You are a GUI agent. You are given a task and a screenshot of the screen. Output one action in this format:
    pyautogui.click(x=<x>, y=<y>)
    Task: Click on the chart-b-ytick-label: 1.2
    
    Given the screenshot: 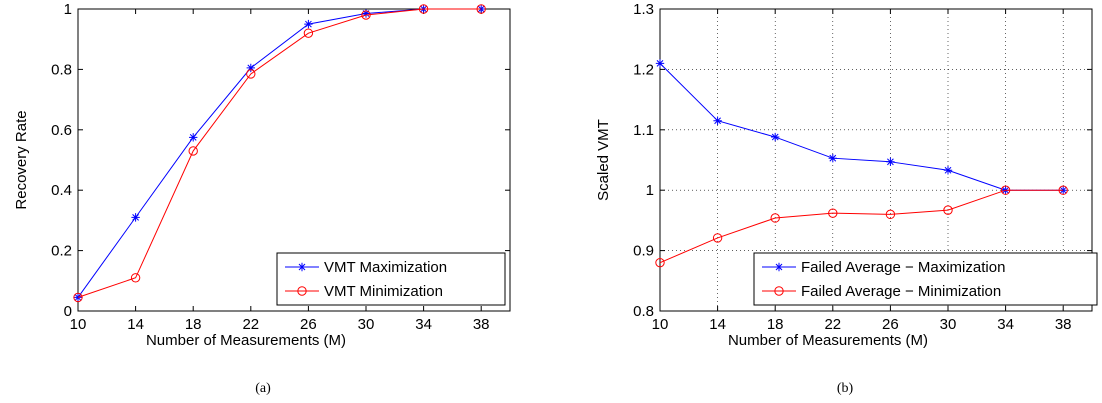 What is the action you would take?
    pyautogui.click(x=643, y=69)
    